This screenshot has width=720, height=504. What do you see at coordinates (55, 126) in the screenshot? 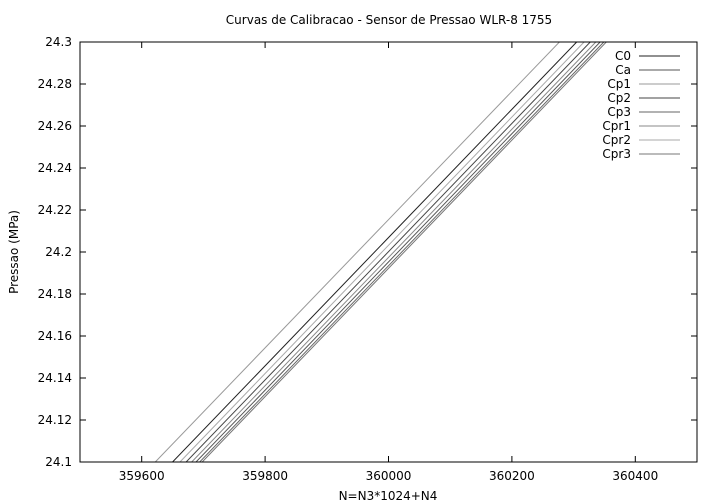
I see `y-tick-label: 24.26` at bounding box center [55, 126].